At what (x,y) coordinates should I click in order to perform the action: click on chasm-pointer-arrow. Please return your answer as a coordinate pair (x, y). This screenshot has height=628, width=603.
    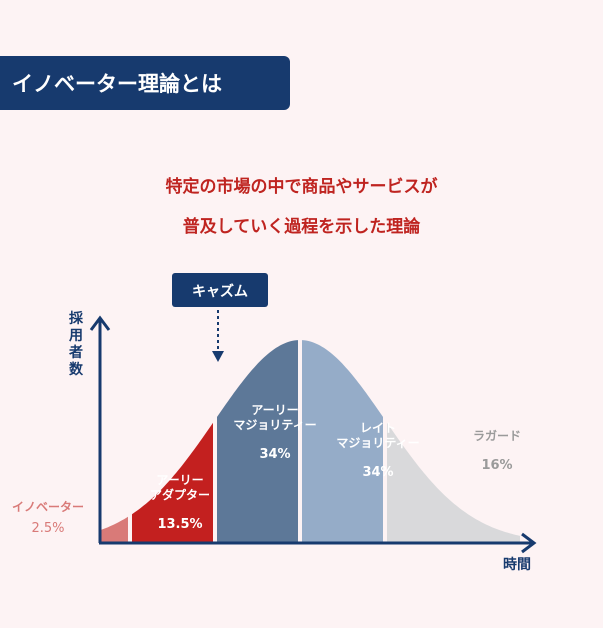
    Looking at the image, I should click on (218, 356).